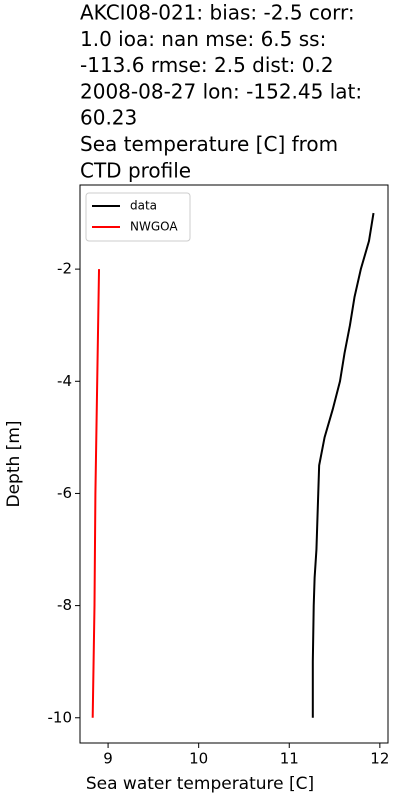 The width and height of the screenshot is (400, 800). Describe the element at coordinates (154, 227) in the screenshot. I see `legend-label: NWGOA` at that location.